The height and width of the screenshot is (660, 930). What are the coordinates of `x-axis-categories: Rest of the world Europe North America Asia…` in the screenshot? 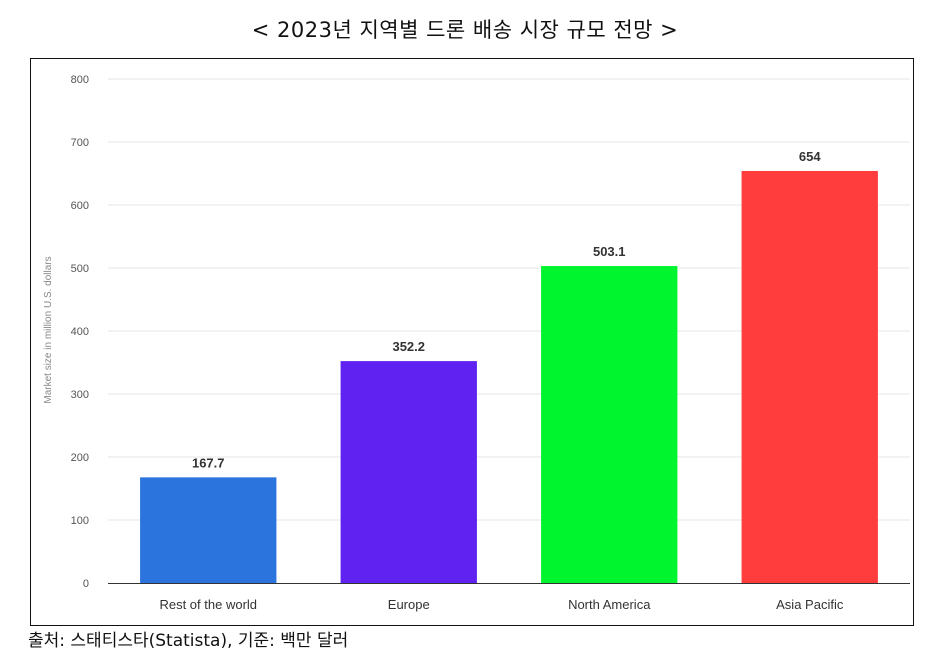 It's located at (501, 604).